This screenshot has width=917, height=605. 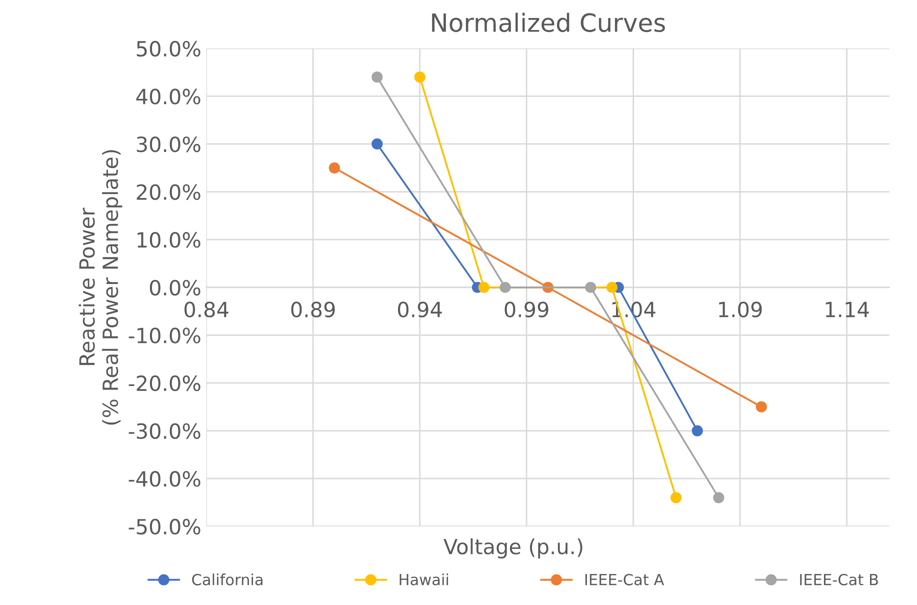 I want to click on legend-label: IEEE-Cat B, so click(x=839, y=580).